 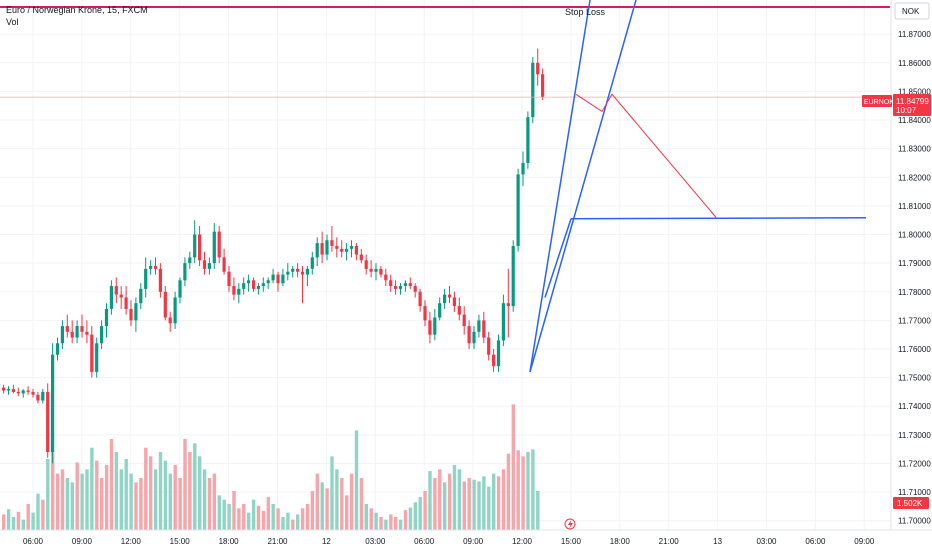 I want to click on x-tick-label: 03:00, so click(x=766, y=541).